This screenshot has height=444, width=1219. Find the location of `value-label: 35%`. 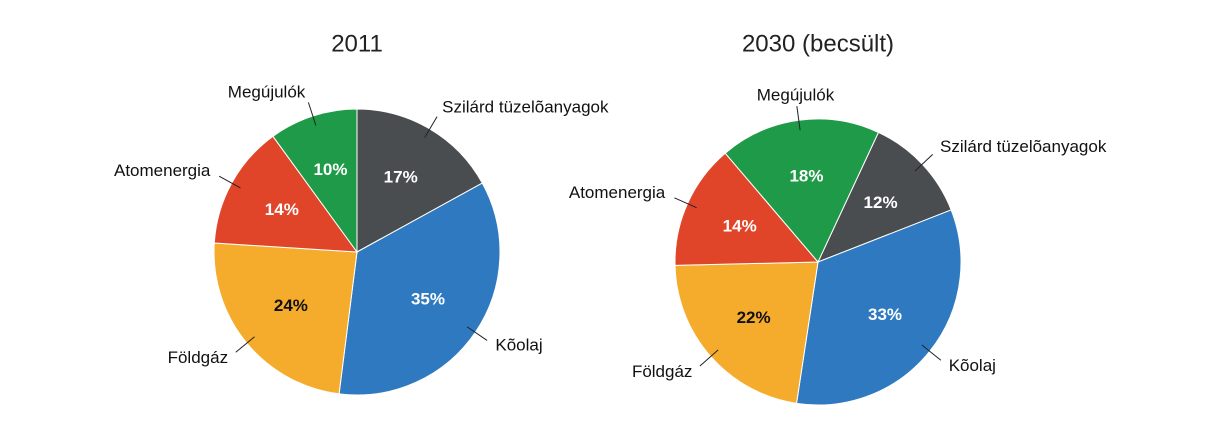

value-label: 35% is located at coordinates (428, 299).